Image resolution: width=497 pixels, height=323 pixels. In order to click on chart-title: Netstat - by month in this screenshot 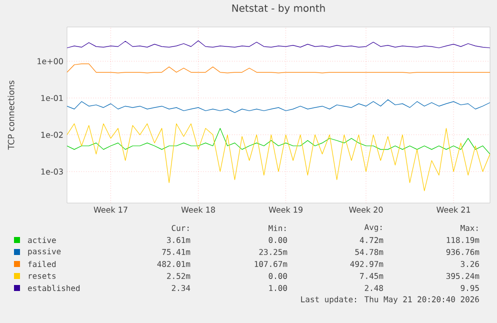, I will do `click(278, 9)`.